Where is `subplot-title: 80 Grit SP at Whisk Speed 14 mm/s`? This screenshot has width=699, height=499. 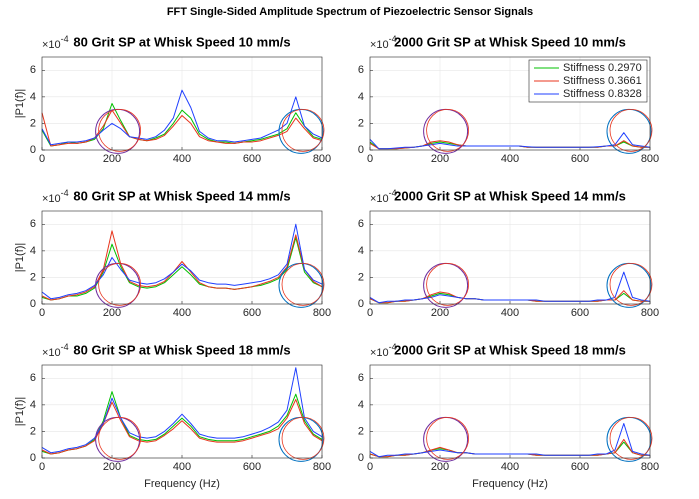
subplot-title: 80 Grit SP at Whisk Speed 14 mm/s is located at coordinates (181, 195).